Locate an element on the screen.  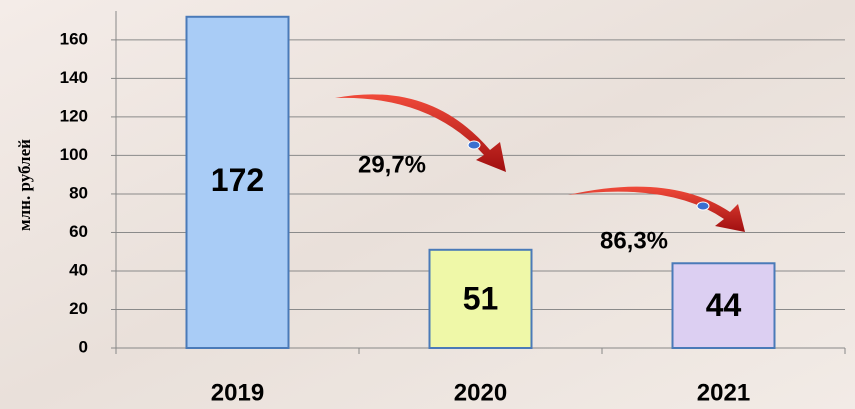
y-tick-label: 160 is located at coordinates (74, 38).